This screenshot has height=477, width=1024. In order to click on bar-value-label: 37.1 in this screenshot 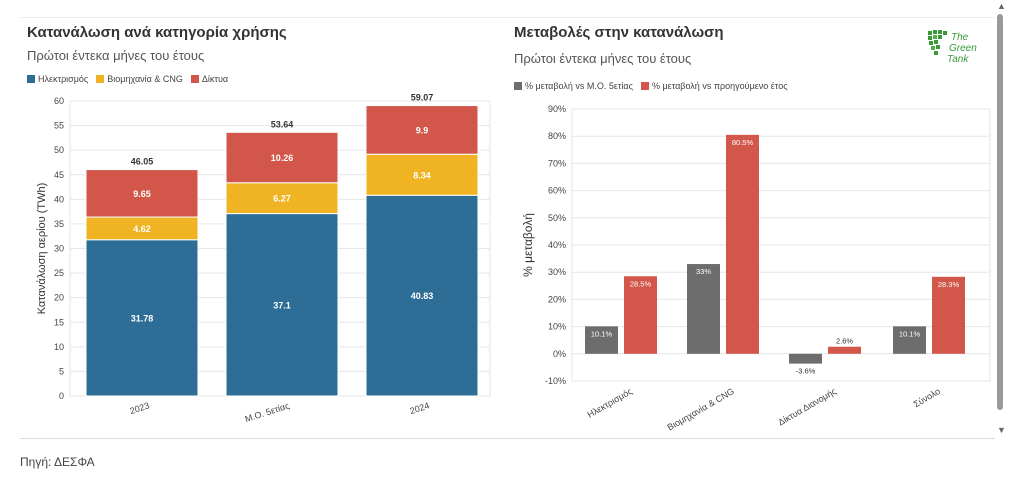, I will do `click(282, 305)`.